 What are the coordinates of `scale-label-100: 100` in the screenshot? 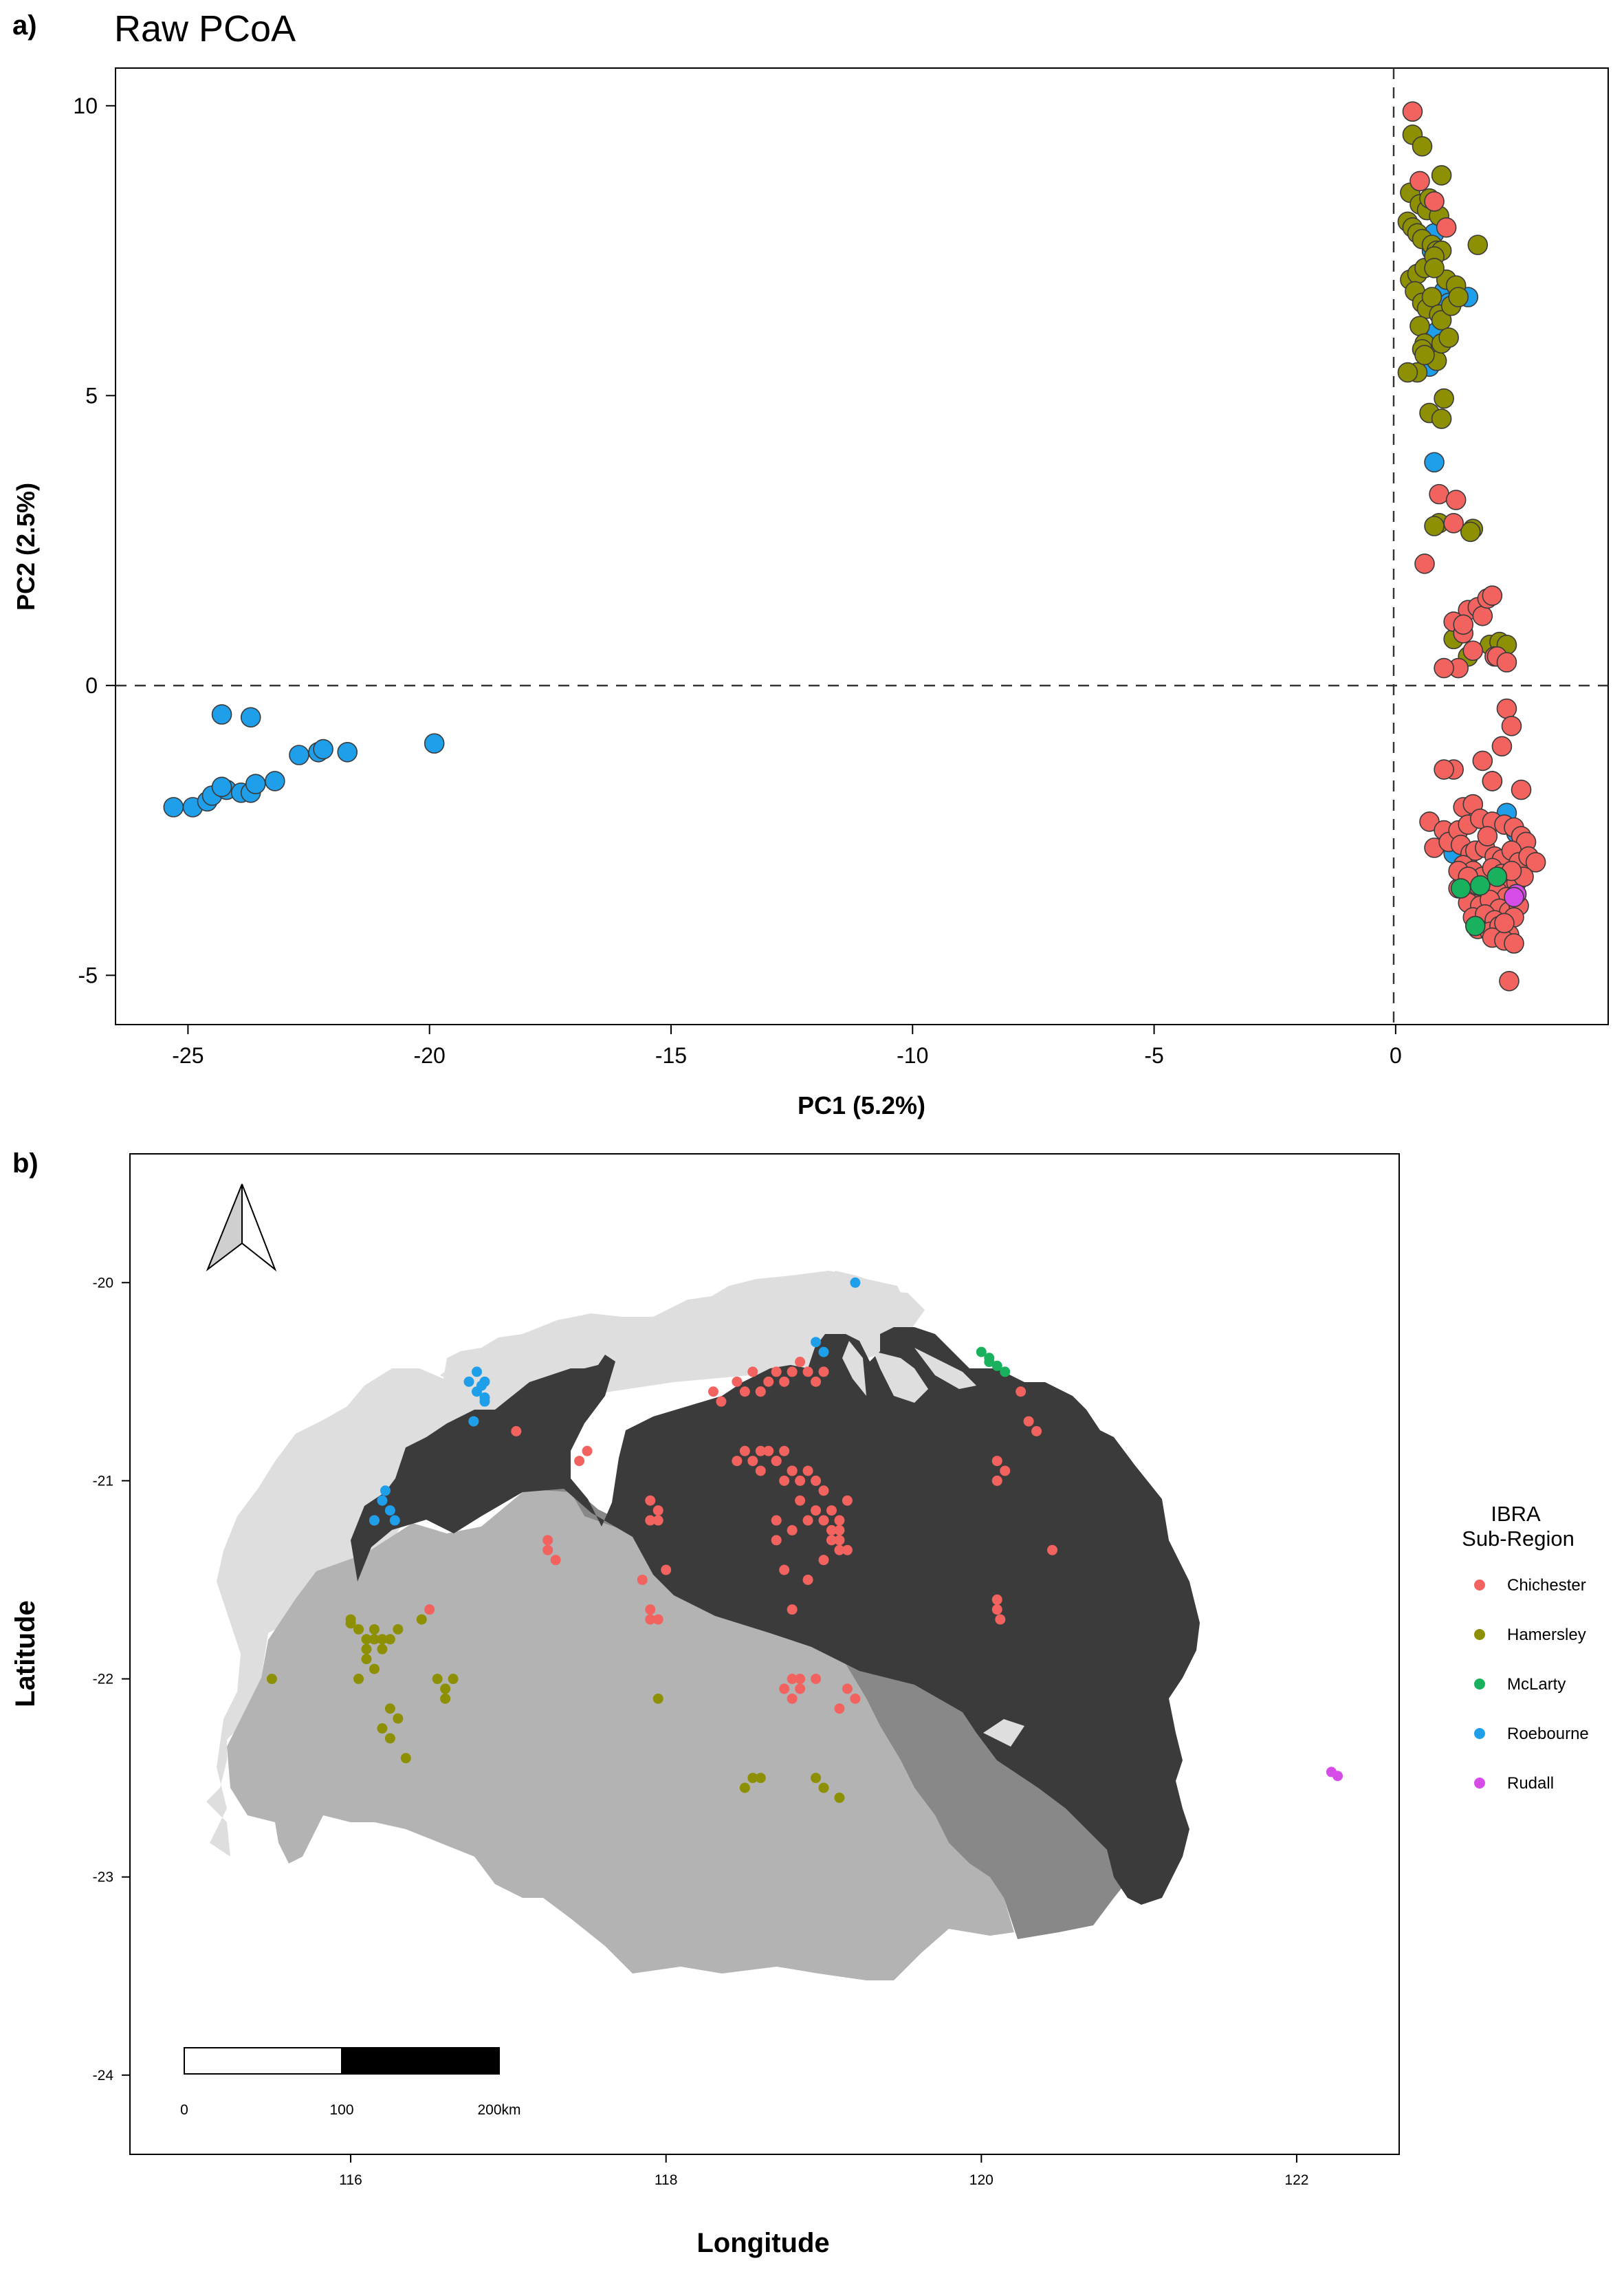 It's located at (341, 2110).